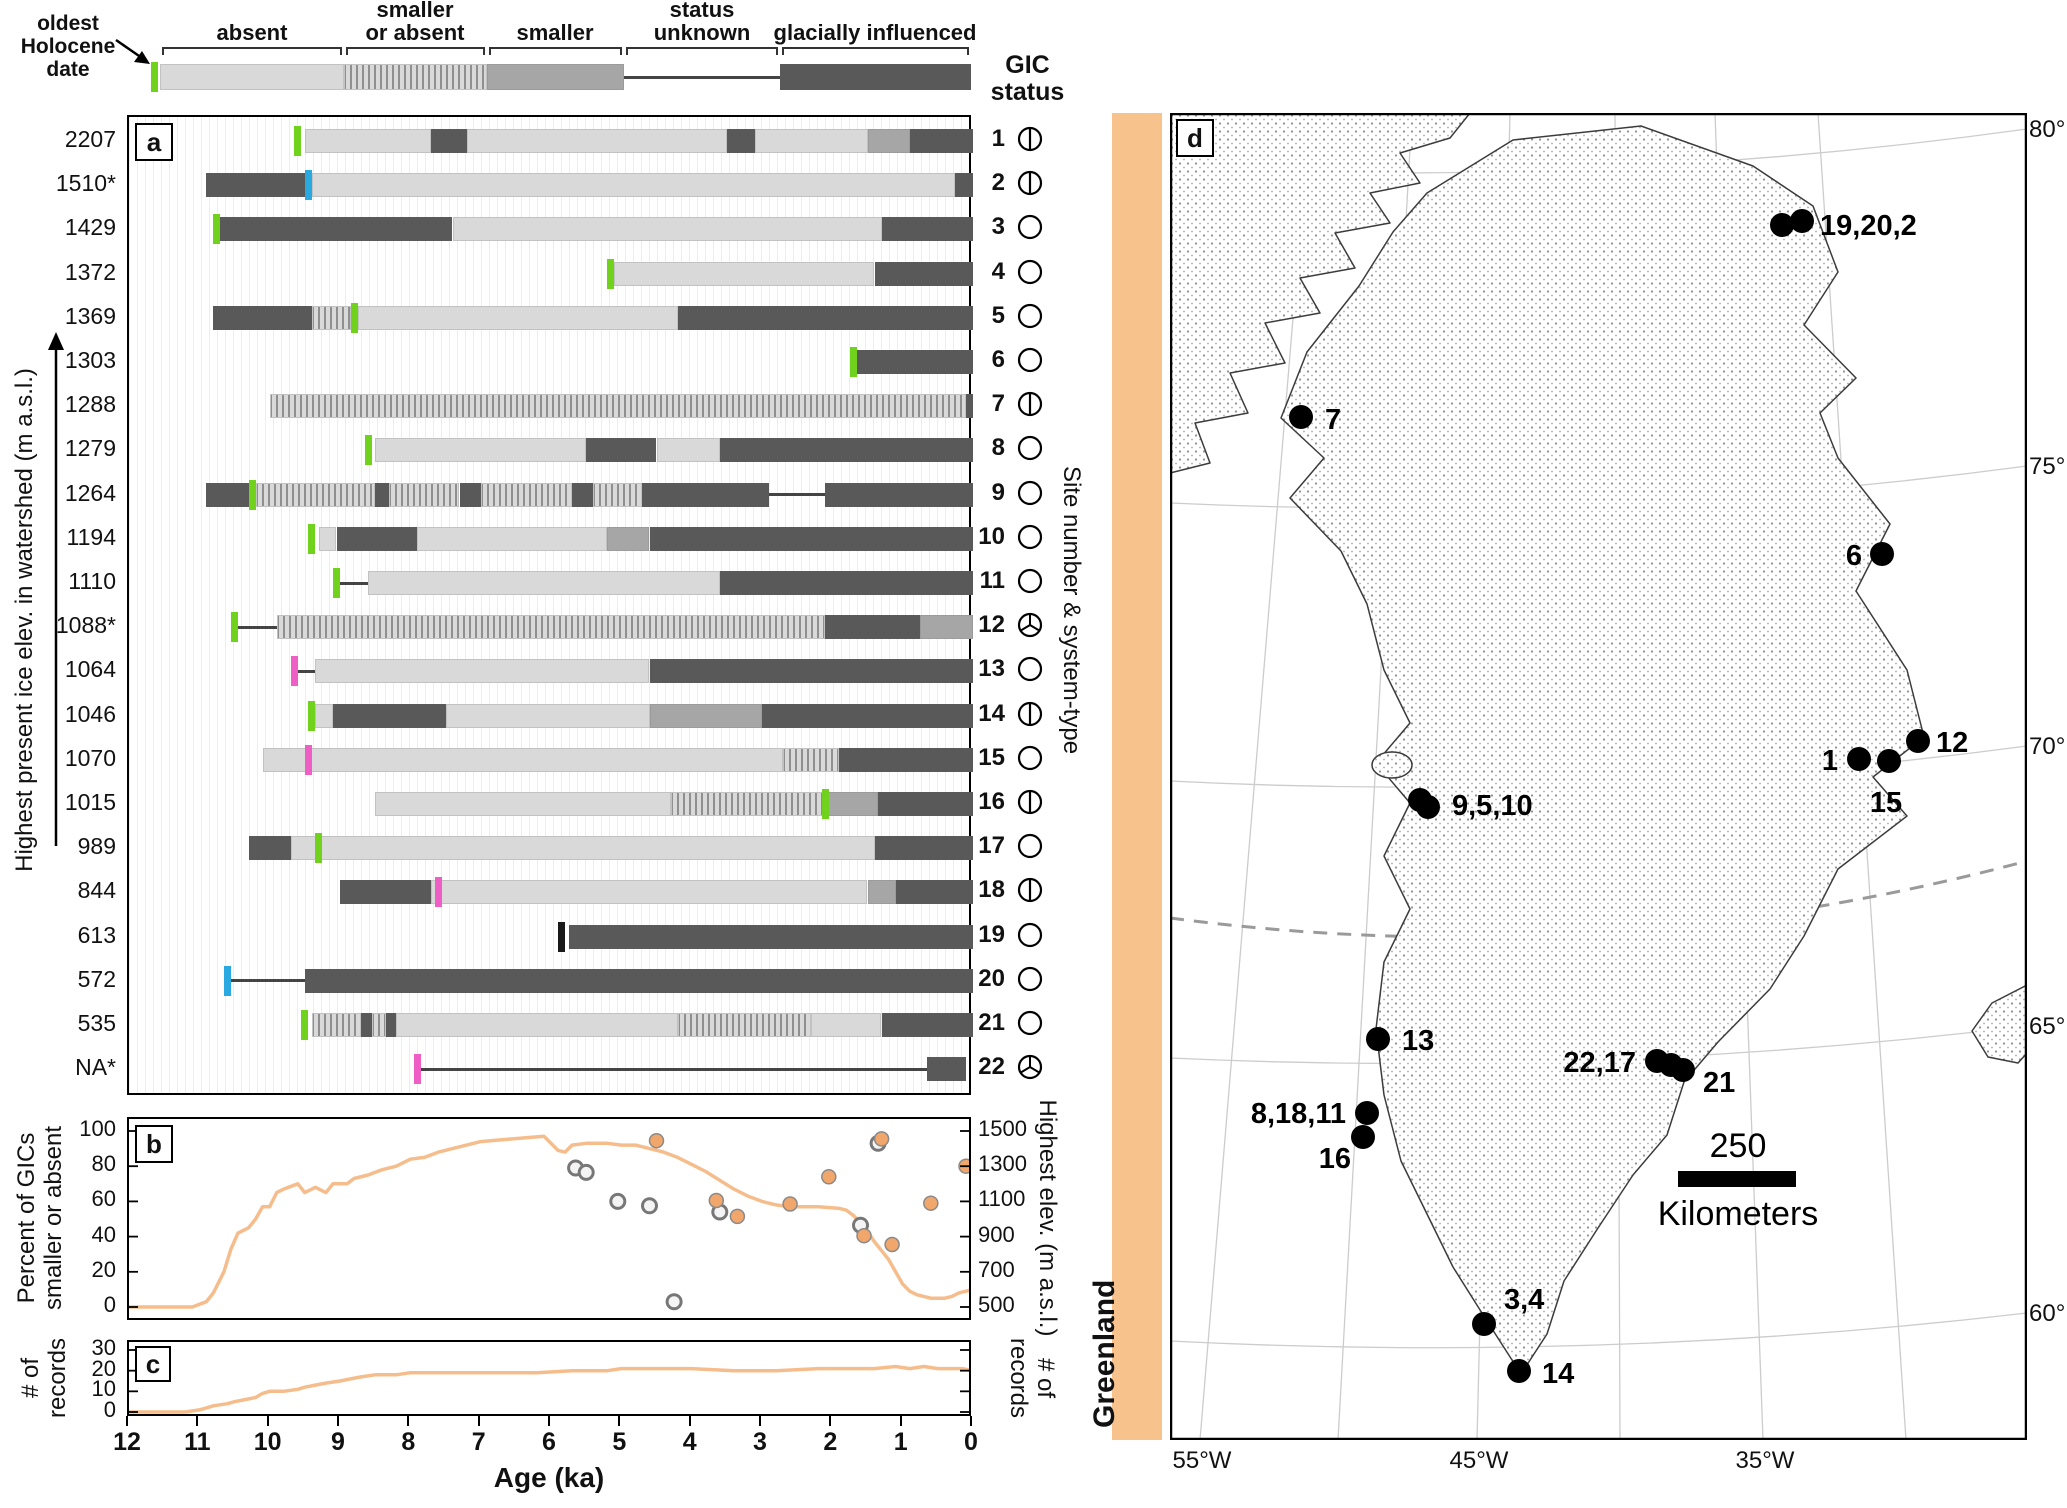  Describe the element at coordinates (991, 978) in the screenshot. I see `site-number: 20` at that location.